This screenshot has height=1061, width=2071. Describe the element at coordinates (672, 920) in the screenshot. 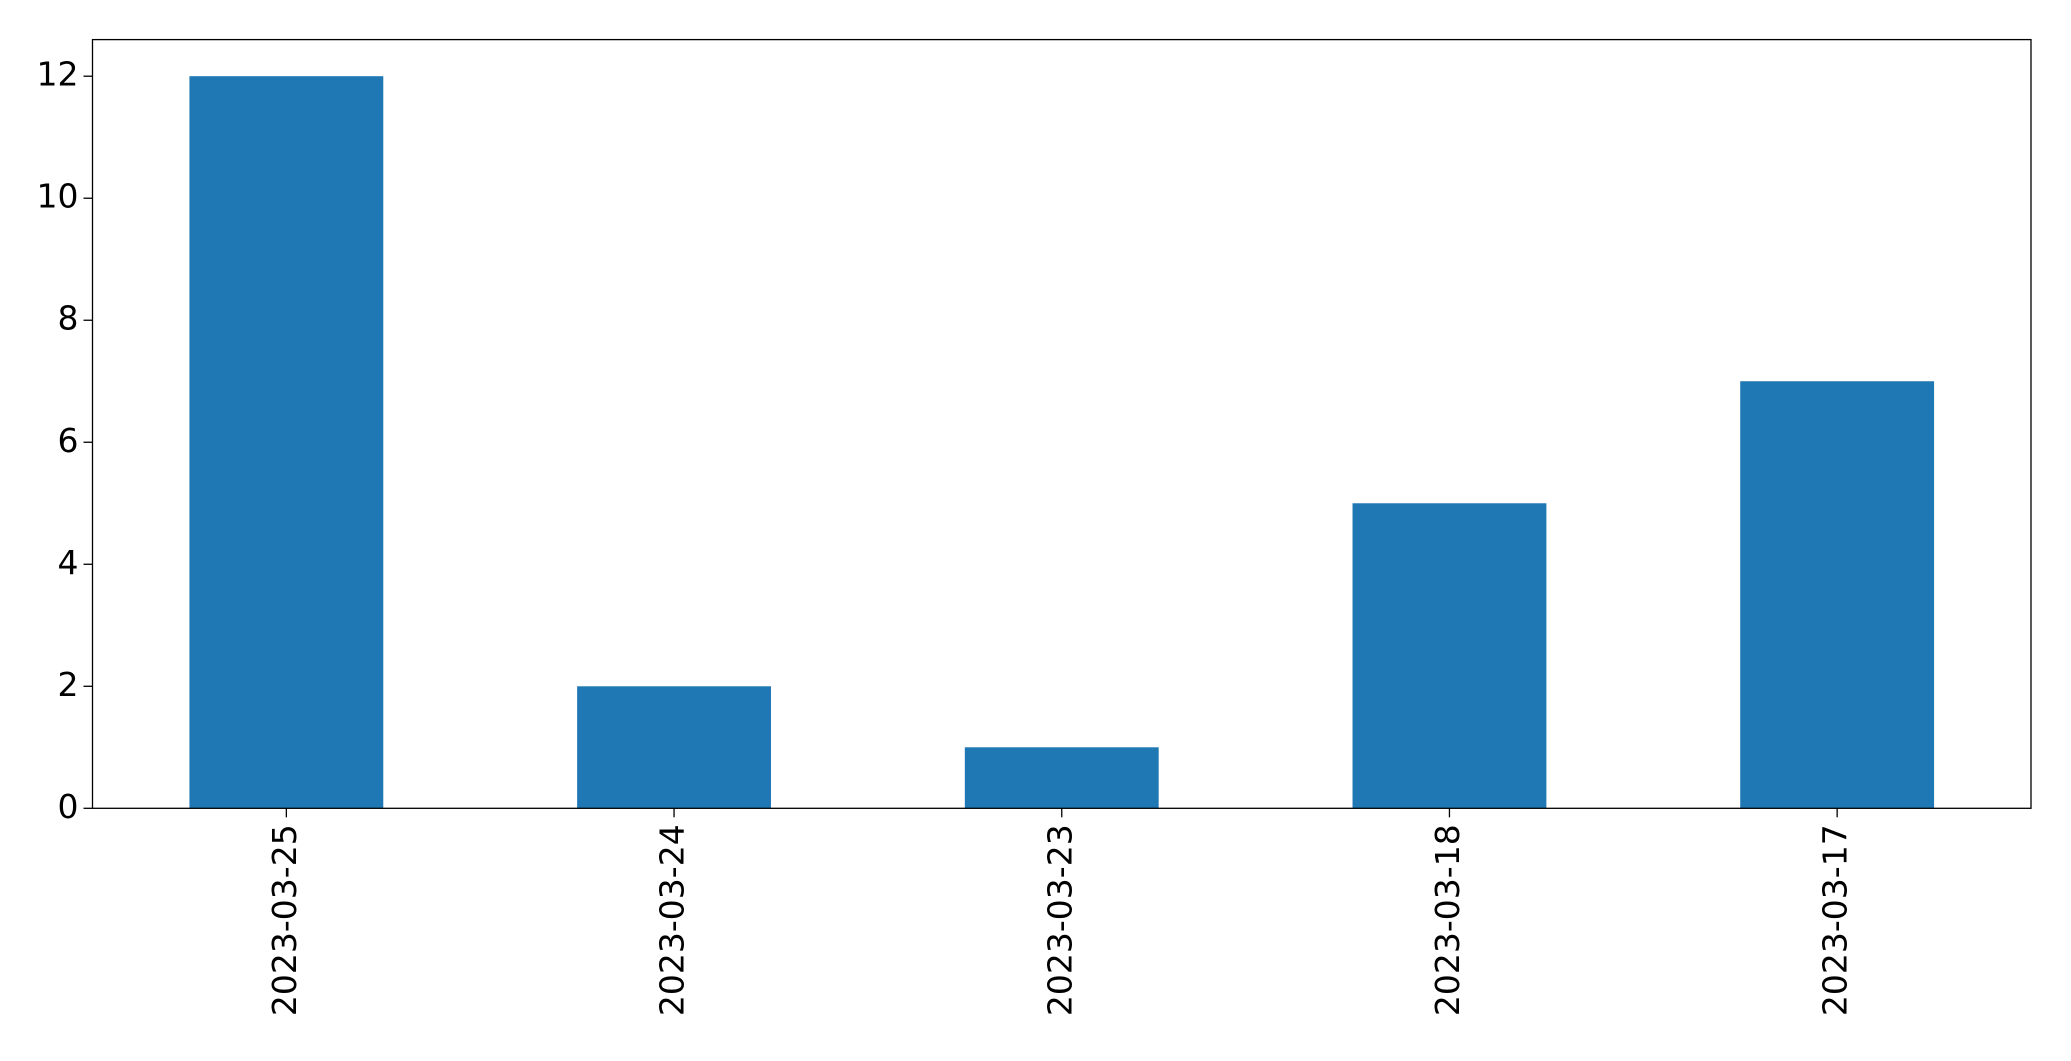

I see `x-tick-label: 2023-03-24` at that location.